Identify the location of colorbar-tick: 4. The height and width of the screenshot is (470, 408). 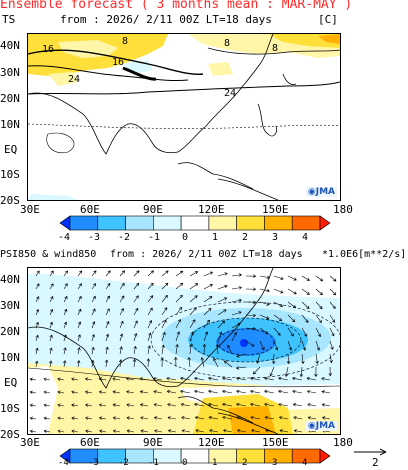
(305, 237).